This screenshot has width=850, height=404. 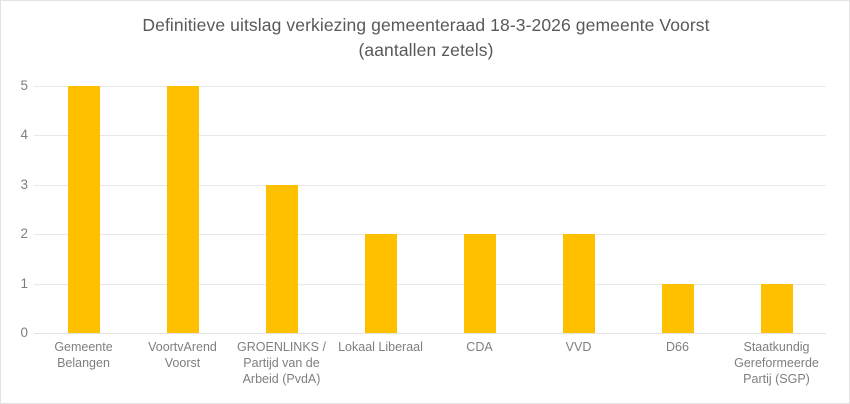 I want to click on x-axis-label: Gemeente Belangen, so click(x=83, y=355).